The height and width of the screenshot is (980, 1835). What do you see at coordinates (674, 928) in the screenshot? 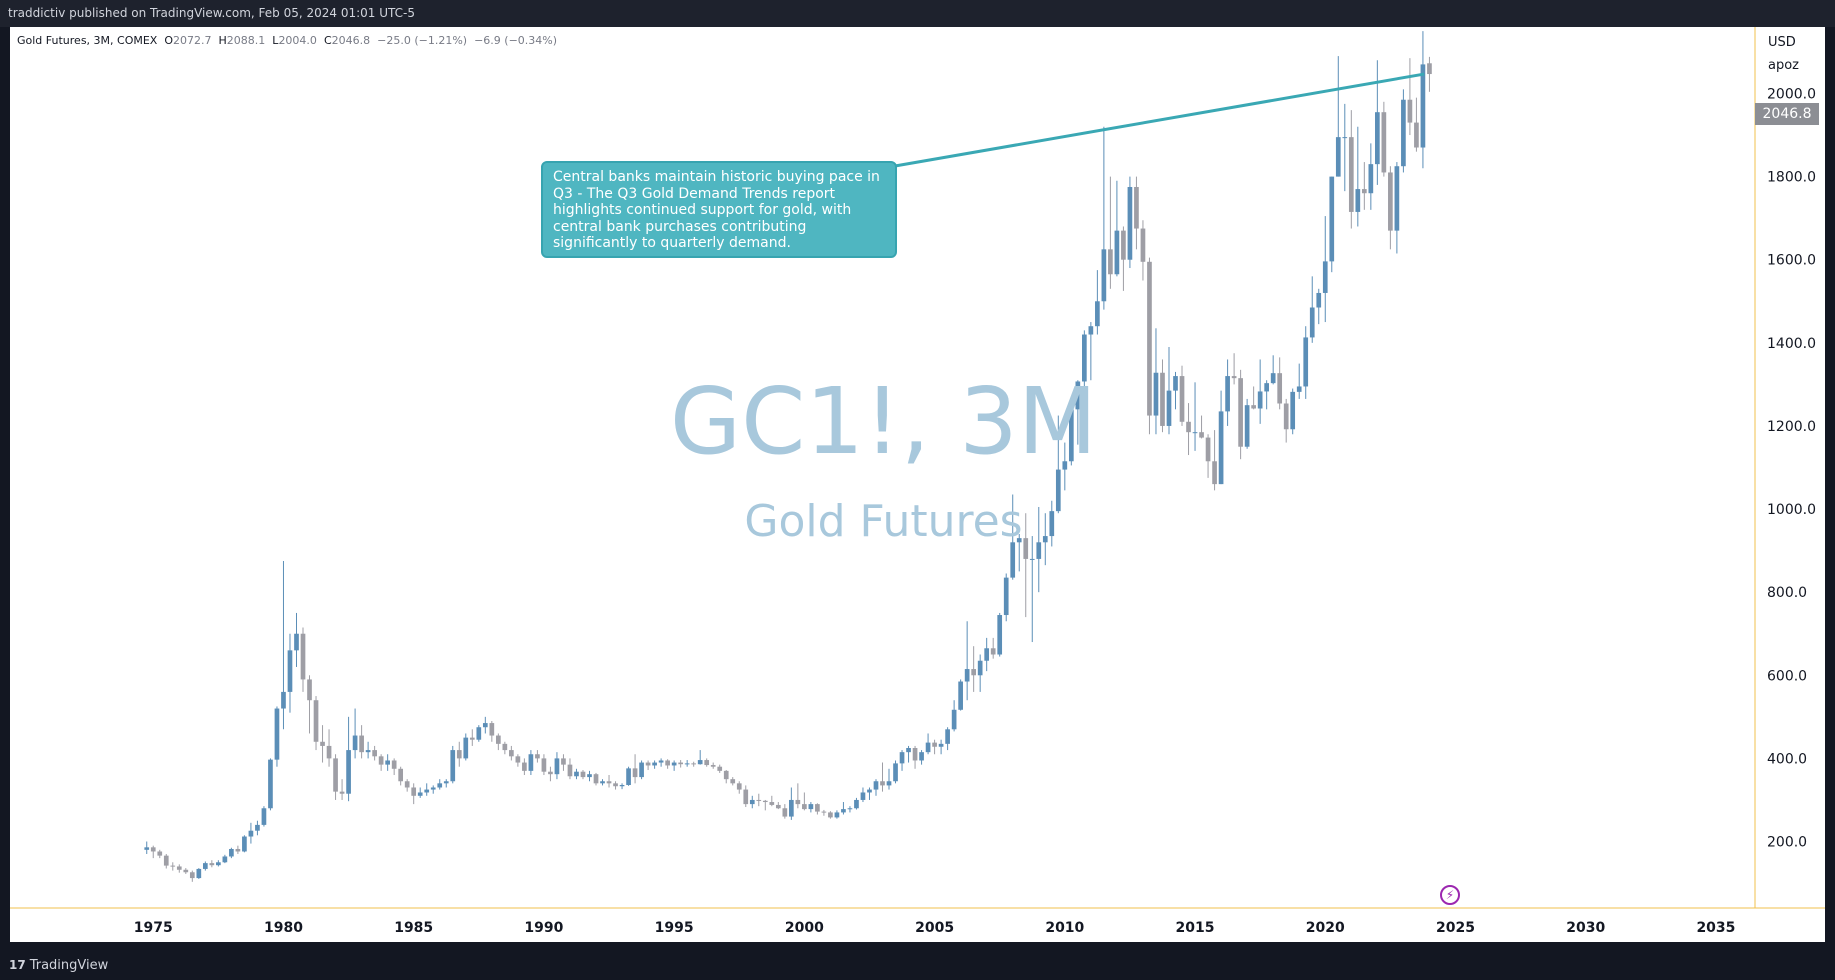
I see `time-tick-label: 1995` at bounding box center [674, 928].